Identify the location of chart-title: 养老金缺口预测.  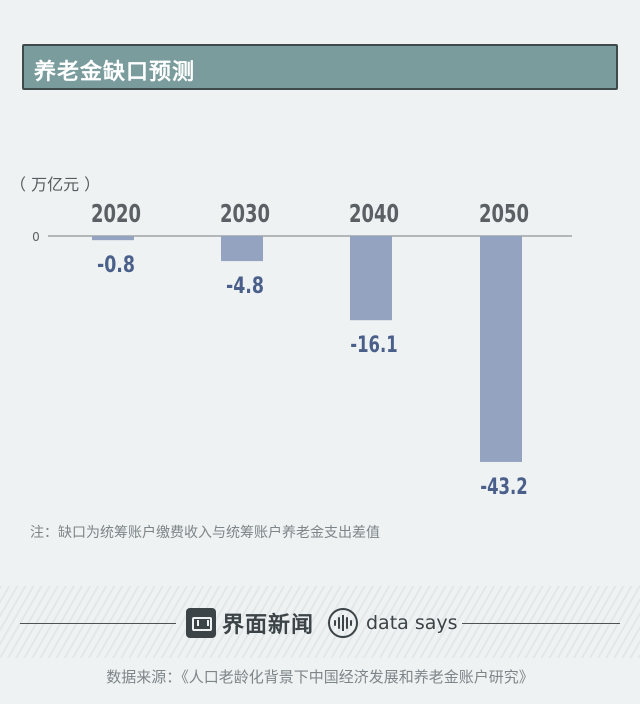
(115, 72).